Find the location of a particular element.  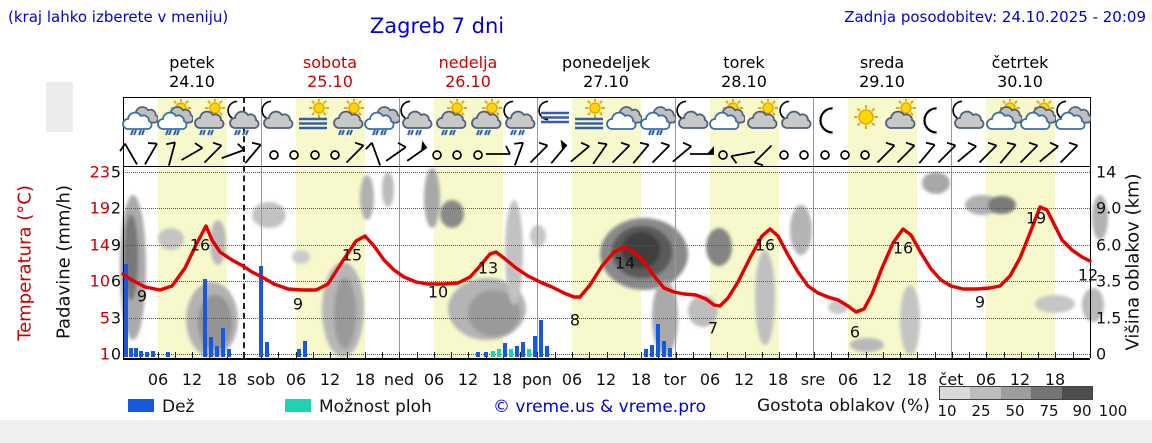

shower-legend-swatch is located at coordinates (298, 405).